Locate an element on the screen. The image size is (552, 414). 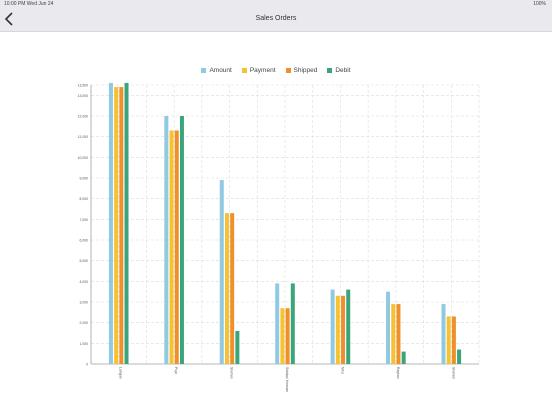
y-tick-label: 1,000 is located at coordinates (84, 344).